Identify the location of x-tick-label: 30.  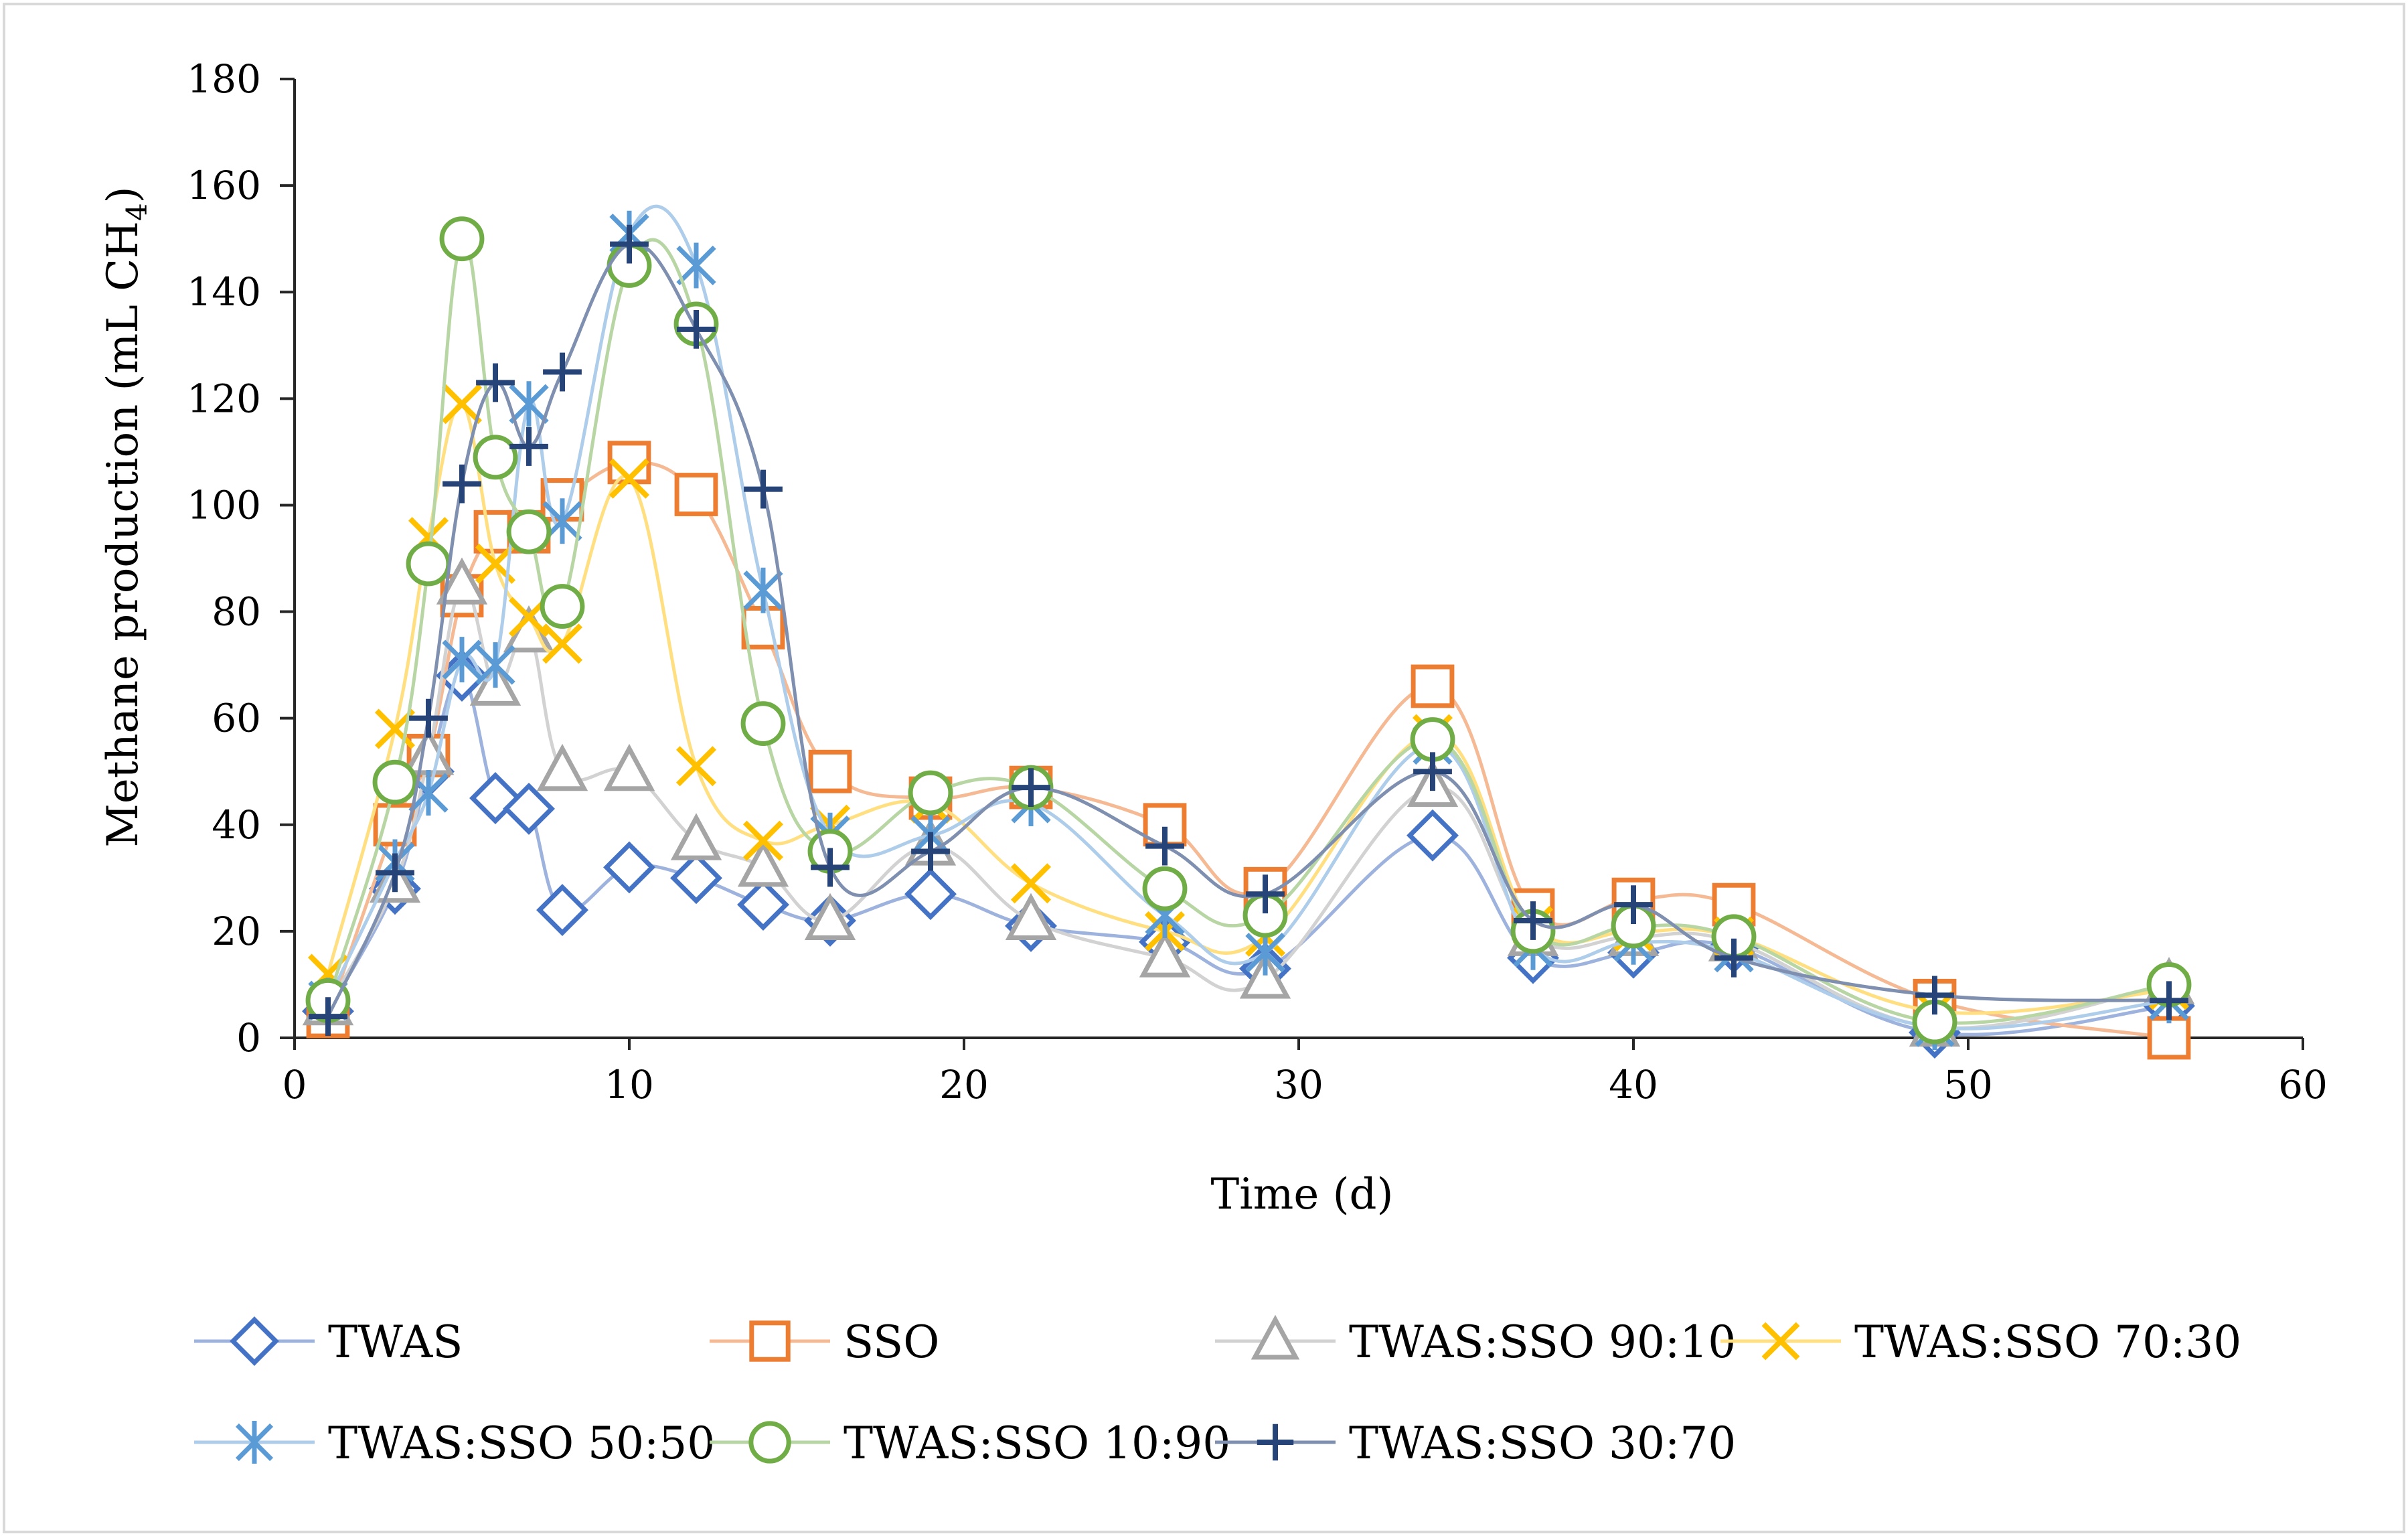
(1298, 1084).